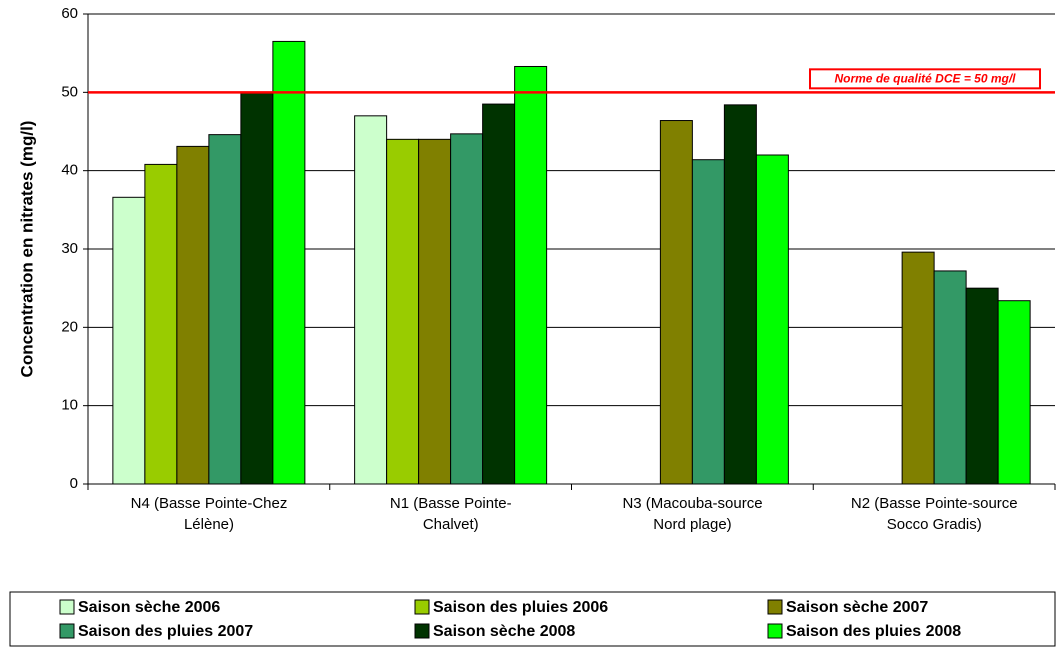 Image resolution: width=1064 pixels, height=648 pixels. Describe the element at coordinates (69, 326) in the screenshot. I see `y-tick-label: 20` at that location.